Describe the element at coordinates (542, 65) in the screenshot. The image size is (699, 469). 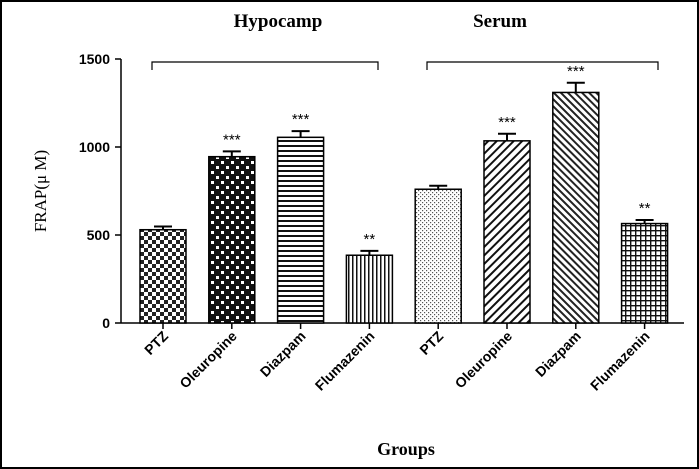
I see `group-bracket-serum` at that location.